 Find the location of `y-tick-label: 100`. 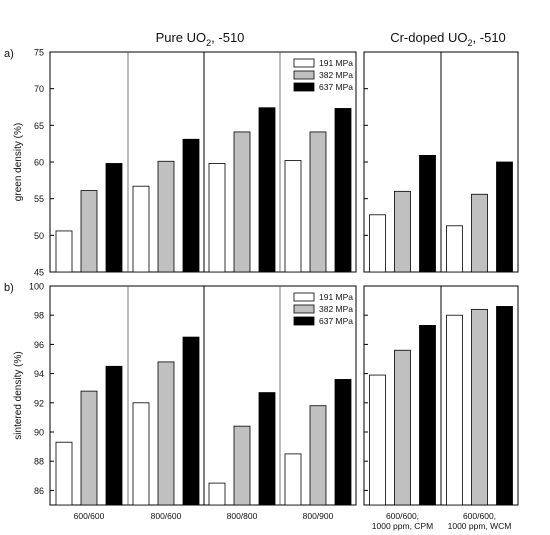

y-tick-label: 100 is located at coordinates (36, 287).